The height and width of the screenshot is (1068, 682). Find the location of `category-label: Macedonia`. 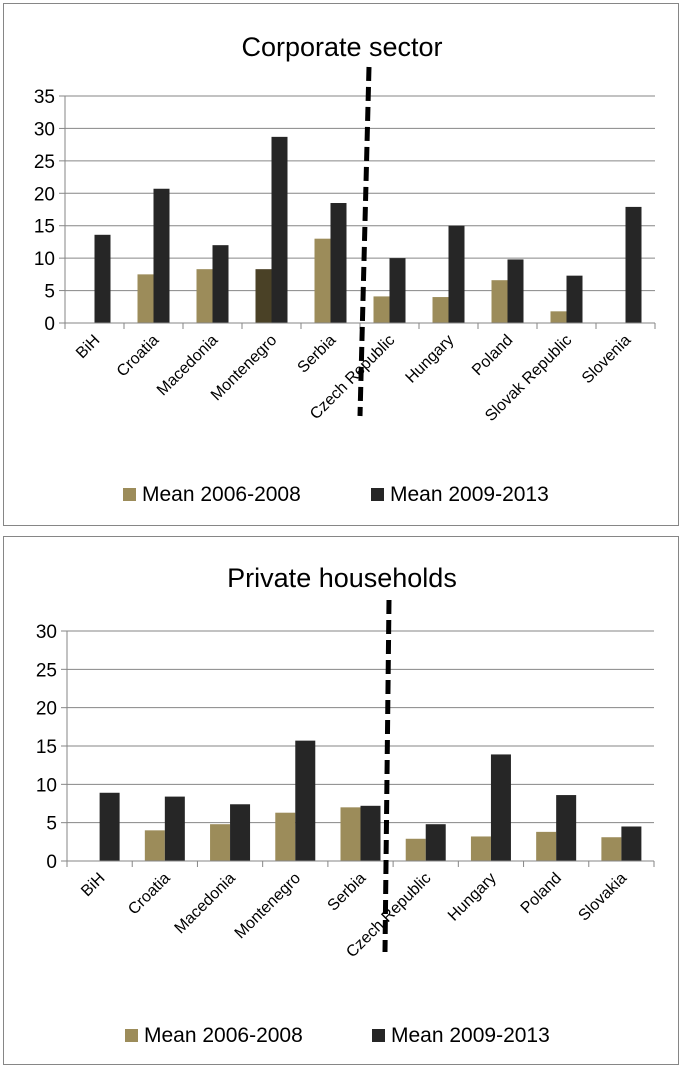

category-label: Macedonia is located at coordinates (205, 903).